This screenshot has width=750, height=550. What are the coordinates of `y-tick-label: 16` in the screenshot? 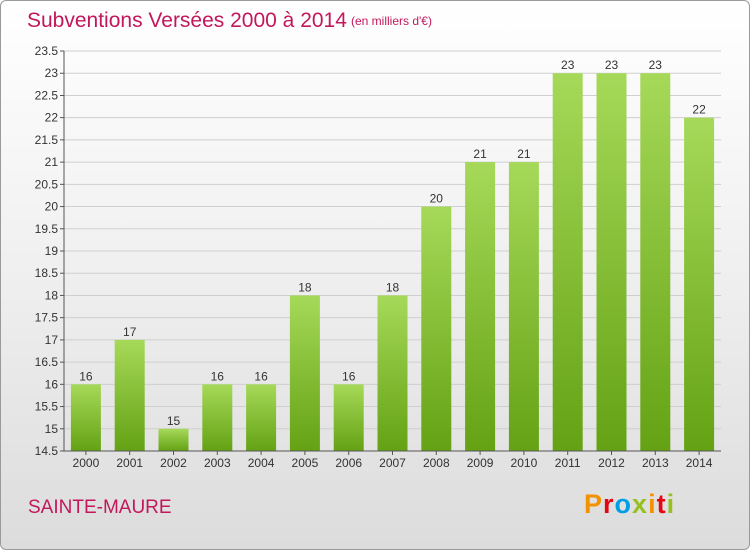 It's located at (52, 384).